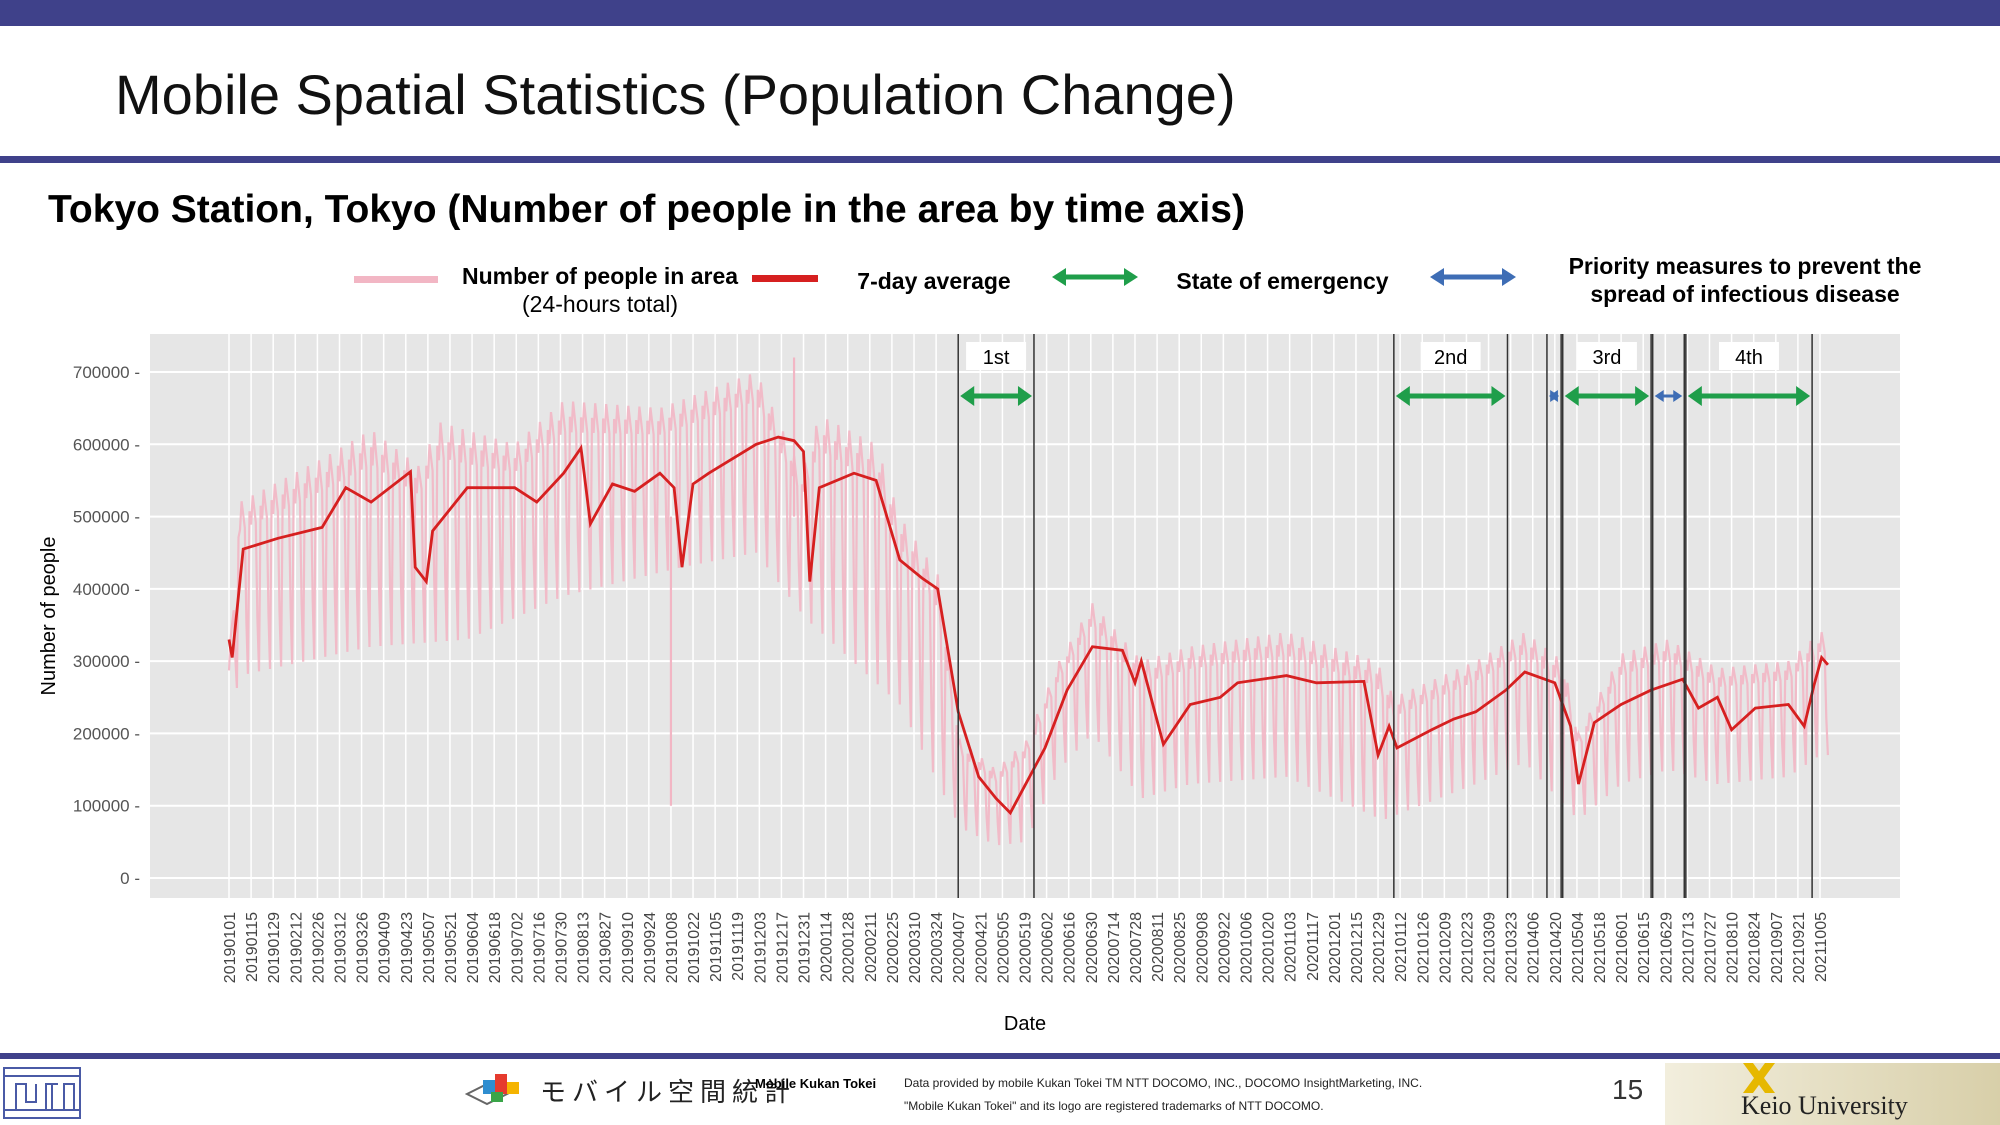 The image size is (2000, 1125). What do you see at coordinates (1755, 947) in the screenshot?
I see `x-tick-label: 20210824` at bounding box center [1755, 947].